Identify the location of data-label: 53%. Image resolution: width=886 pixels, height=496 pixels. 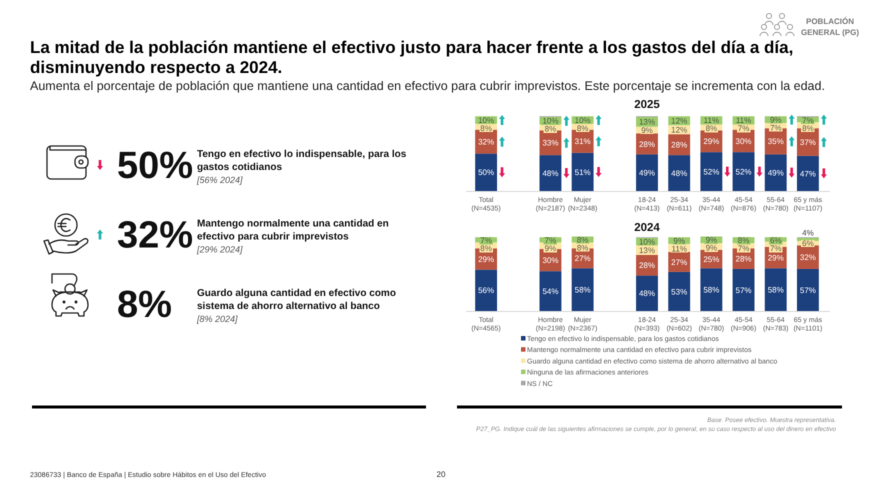
(679, 291).